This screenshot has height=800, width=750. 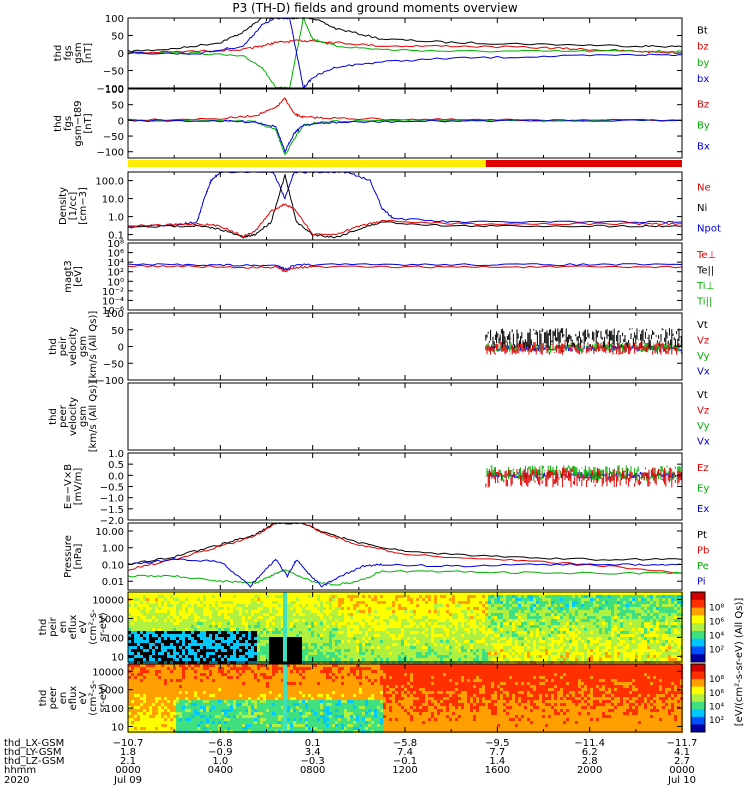 What do you see at coordinates (405, 556) in the screenshot?
I see `pressure-panel` at bounding box center [405, 556].